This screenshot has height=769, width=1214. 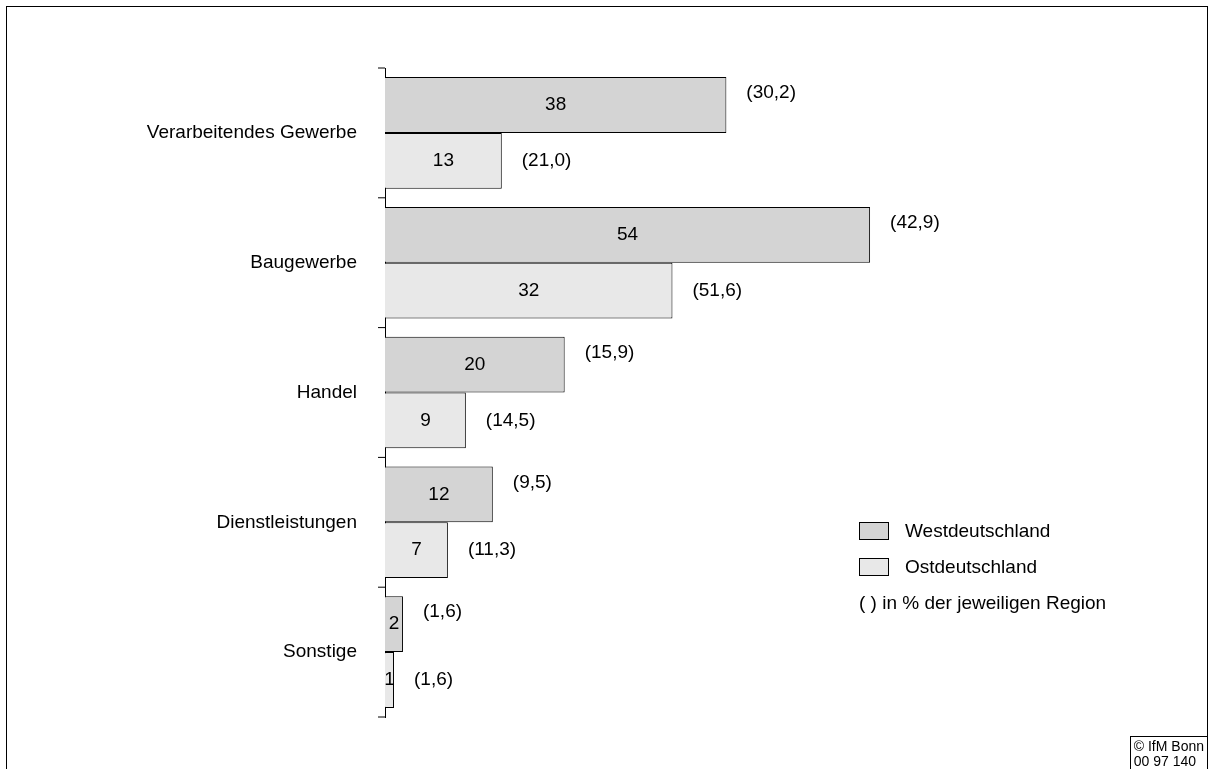 I want to click on annotation: (11,3), so click(x=492, y=549).